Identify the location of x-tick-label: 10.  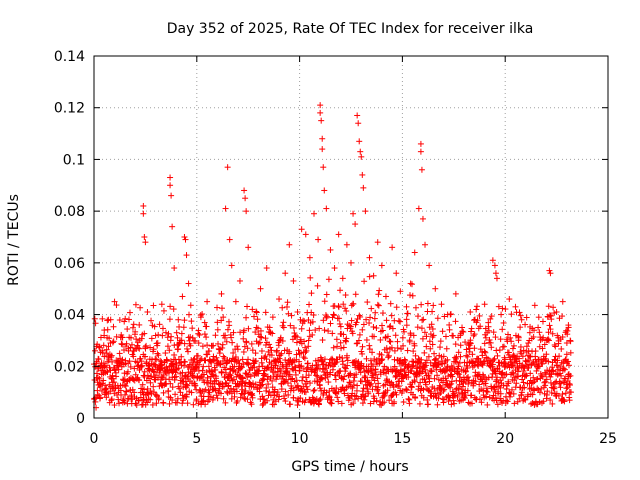
(300, 439).